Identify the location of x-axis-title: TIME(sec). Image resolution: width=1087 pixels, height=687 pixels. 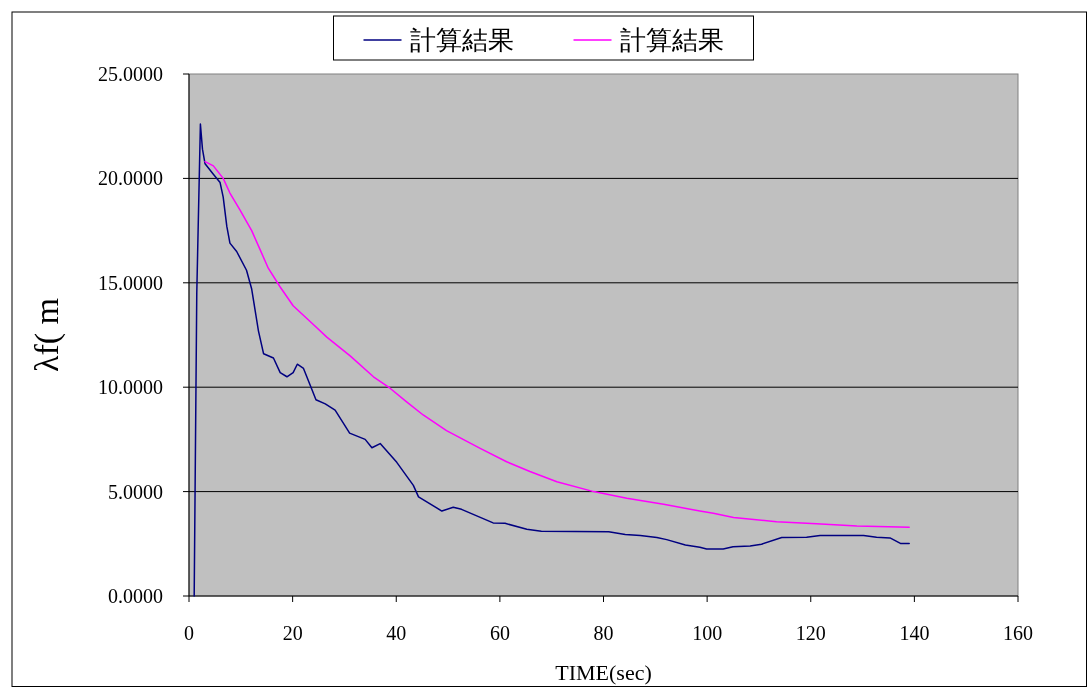
(603, 672).